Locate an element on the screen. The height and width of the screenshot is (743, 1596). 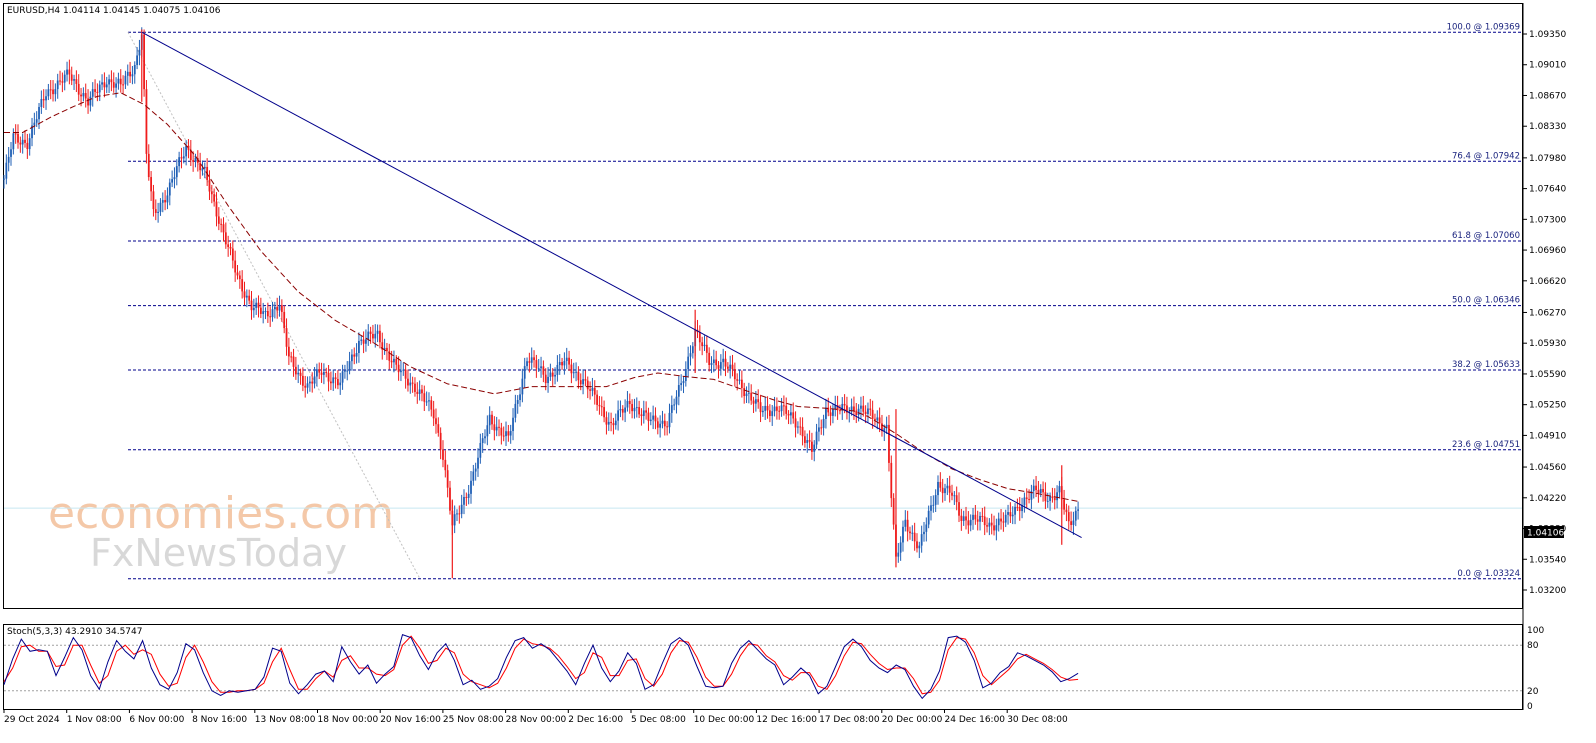
price-tick-label: 1.05590 is located at coordinates (1547, 375).